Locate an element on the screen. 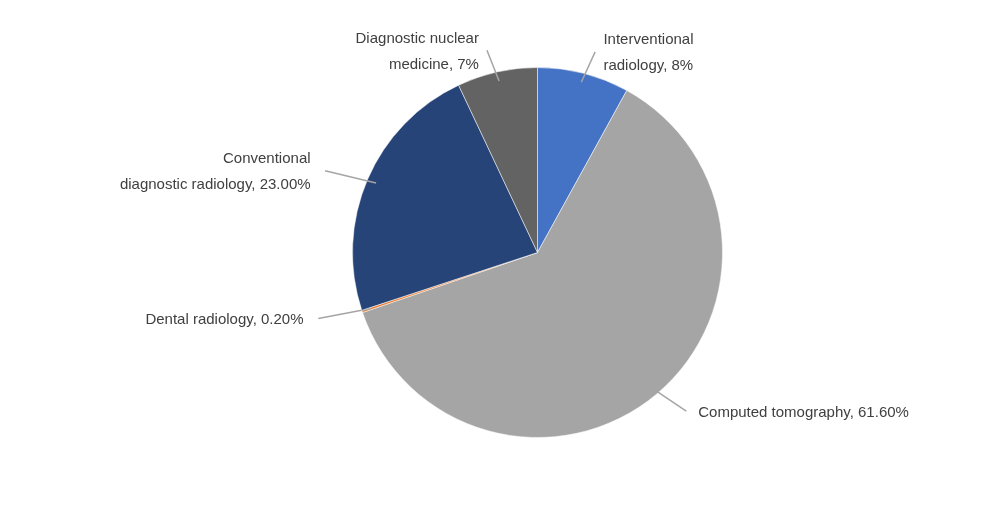 The image size is (1005, 507). slice-label: Diagnostic nuclear medicine, 7% is located at coordinates (417, 50).